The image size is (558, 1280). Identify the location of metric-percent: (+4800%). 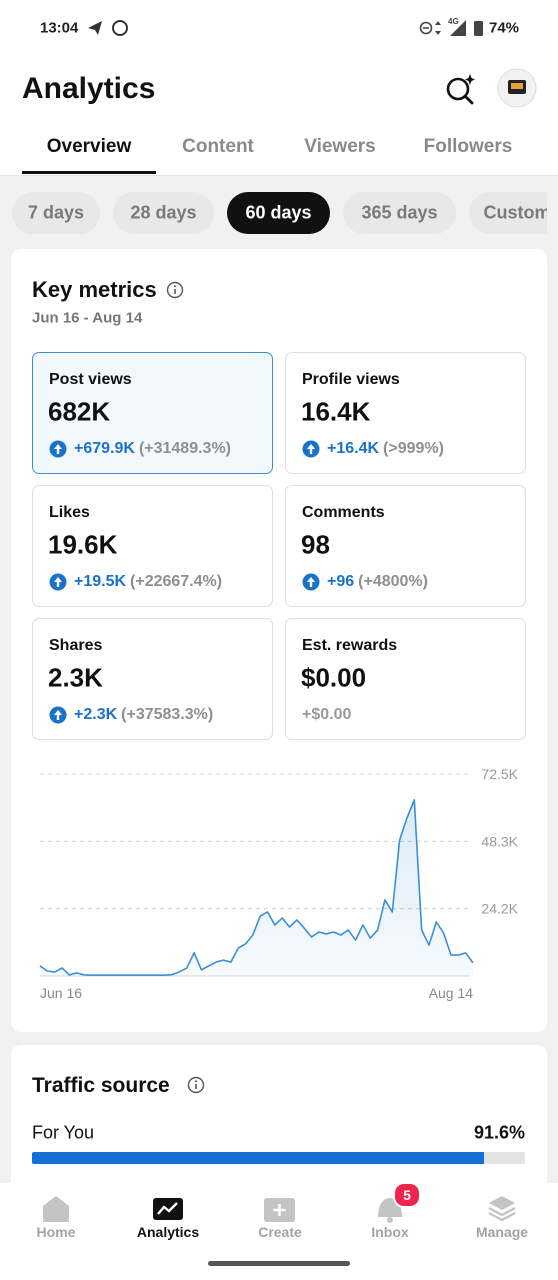
(393, 581).